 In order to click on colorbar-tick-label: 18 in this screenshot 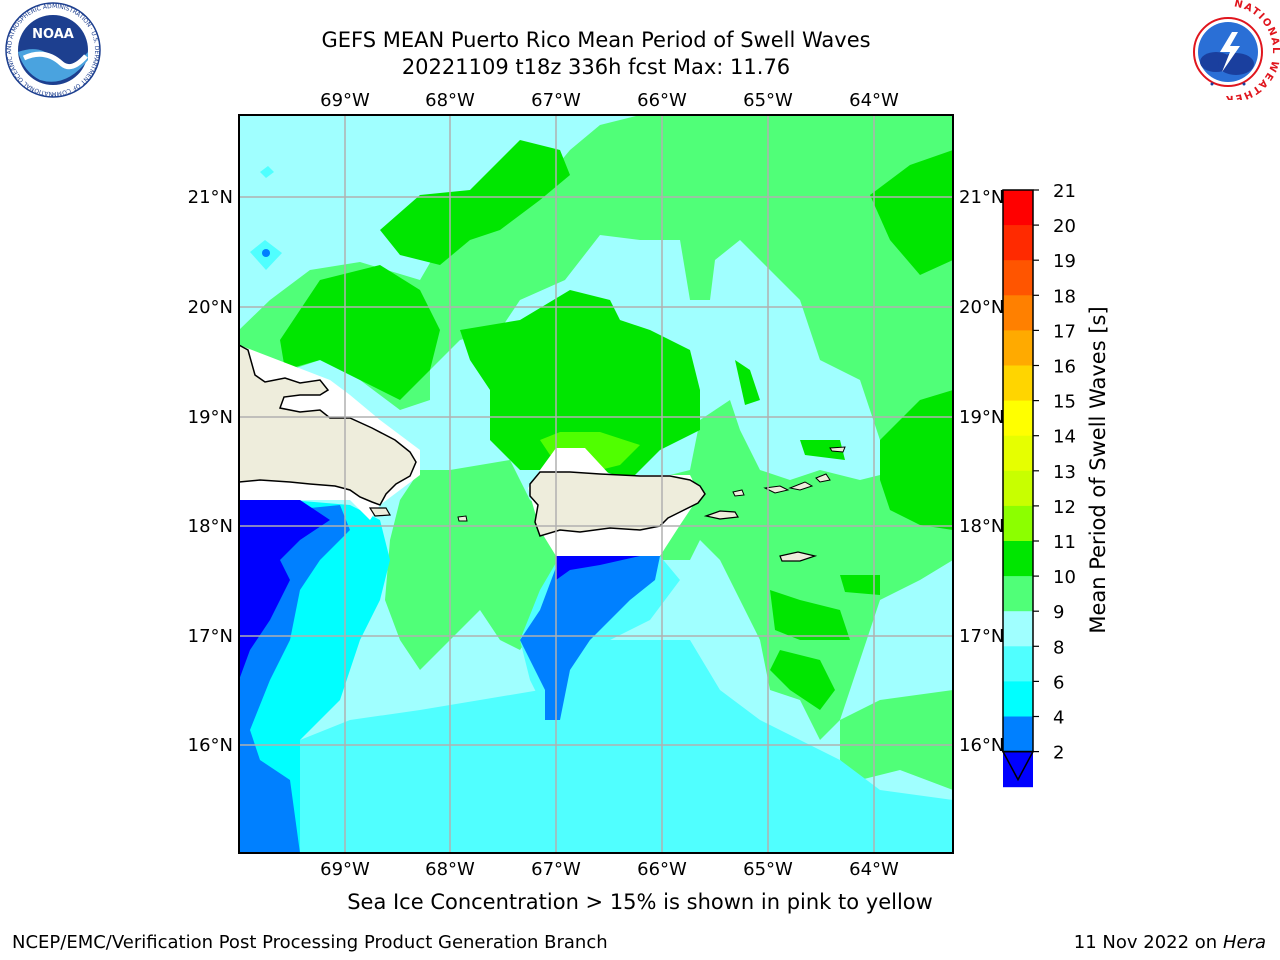, I will do `click(1064, 296)`.